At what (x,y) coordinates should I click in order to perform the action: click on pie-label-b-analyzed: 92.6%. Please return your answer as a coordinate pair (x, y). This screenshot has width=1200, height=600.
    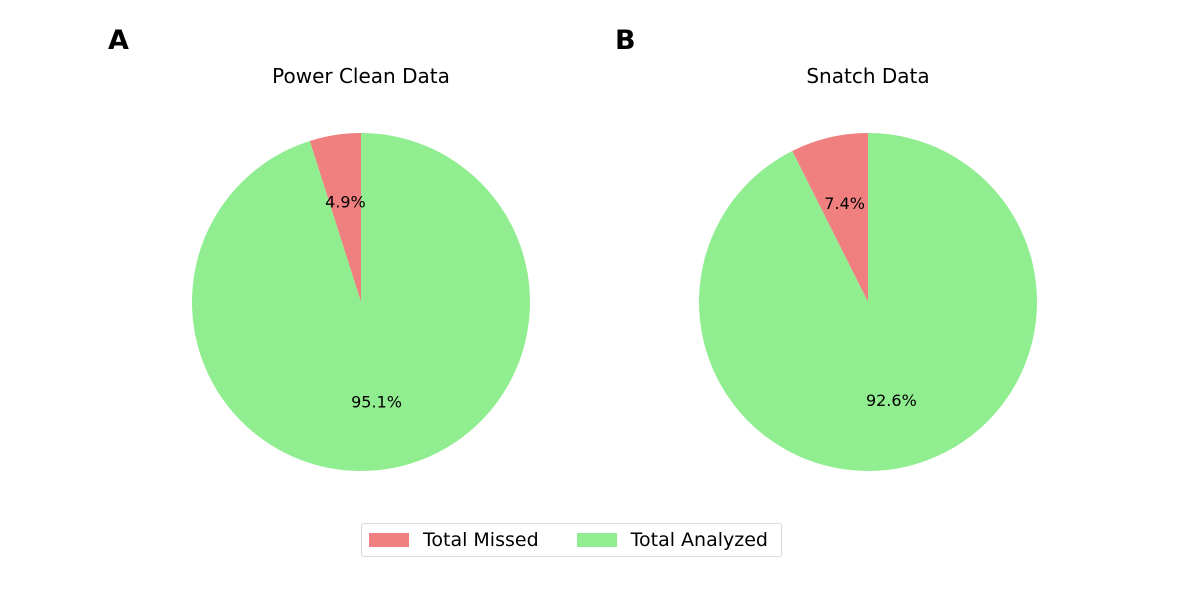
    Looking at the image, I should click on (891, 400).